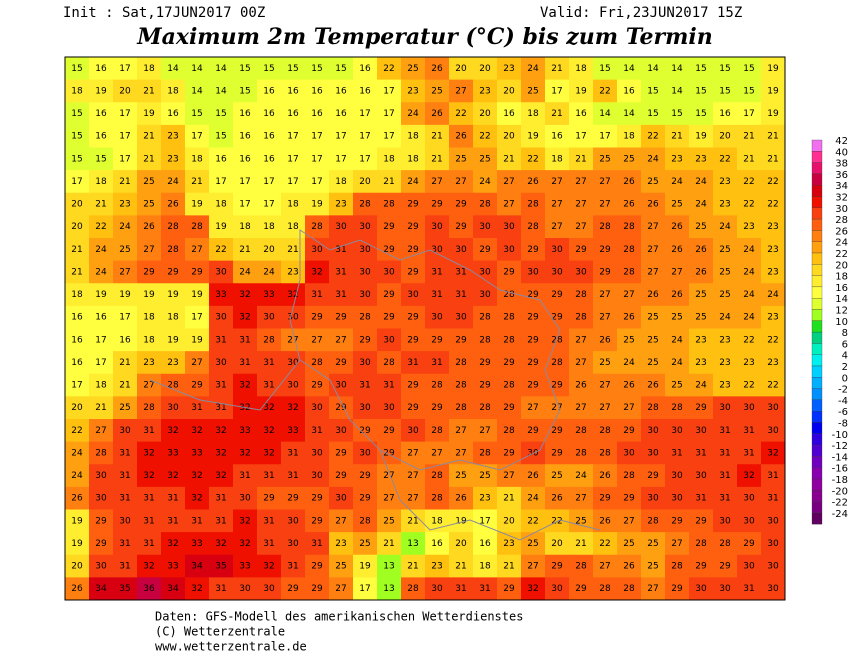  I want to click on temperature-value: 21, so click(772, 159).